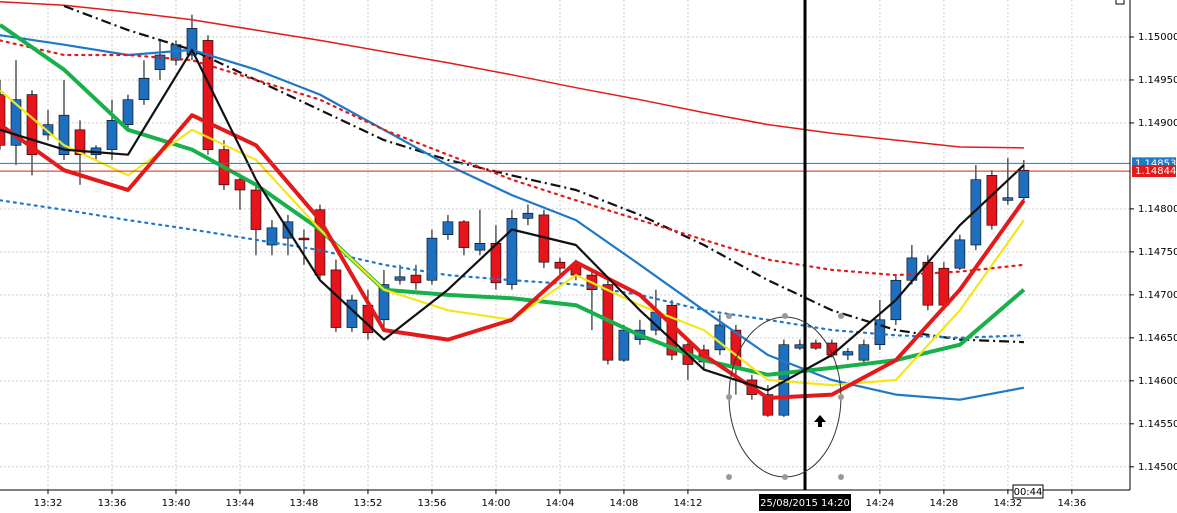 Image resolution: width=1177 pixels, height=513 pixels. I want to click on price-label: 1.14844, so click(1155, 171).